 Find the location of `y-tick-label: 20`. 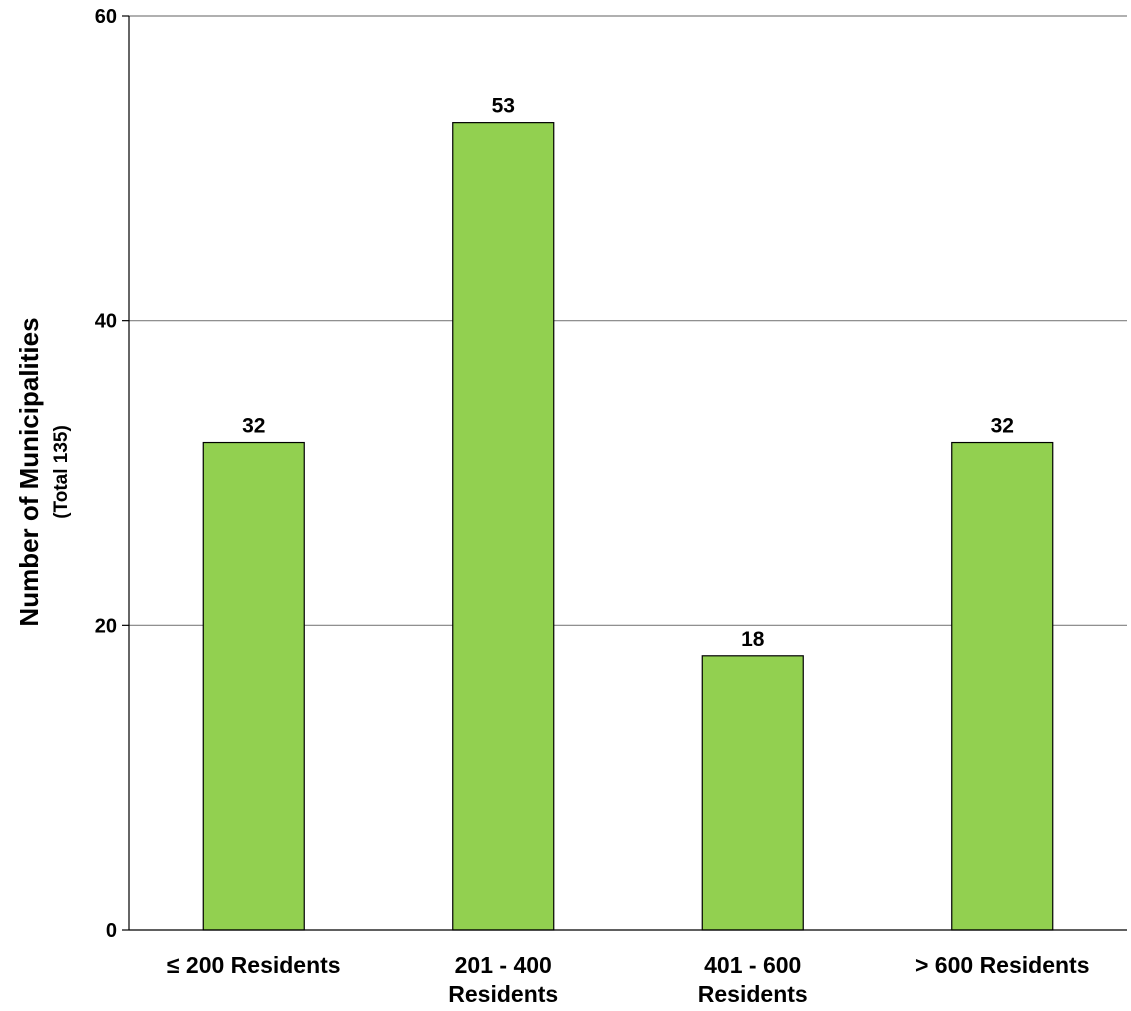

y-tick-label: 20 is located at coordinates (106, 626).